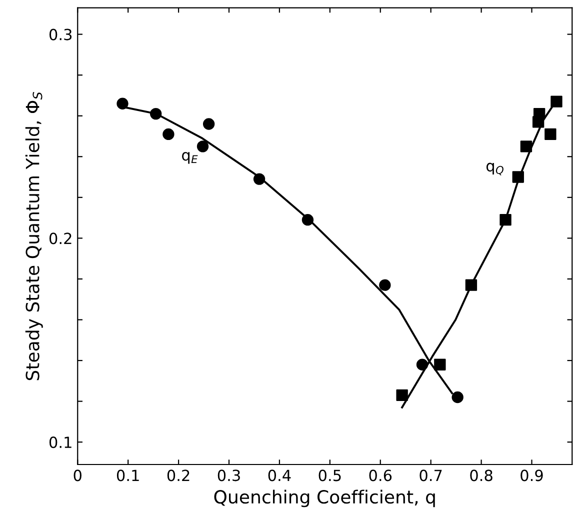  Describe the element at coordinates (60, 34) in the screenshot. I see `y-tick-label: 0.3` at that location.